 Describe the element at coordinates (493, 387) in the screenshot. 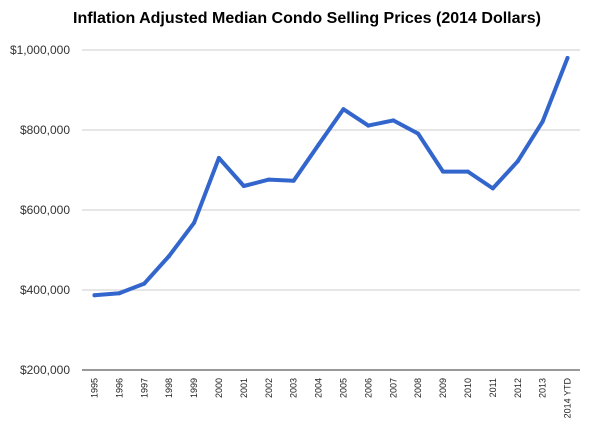

I see `x-tick-label: 2011` at that location.